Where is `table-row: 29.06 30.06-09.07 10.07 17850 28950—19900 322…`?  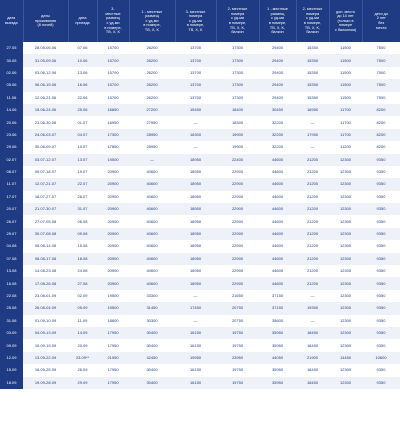
table-row: 29.06 30.06-09.07 10.07 17850 28950—19900 322… is located at coordinates (200, 147).